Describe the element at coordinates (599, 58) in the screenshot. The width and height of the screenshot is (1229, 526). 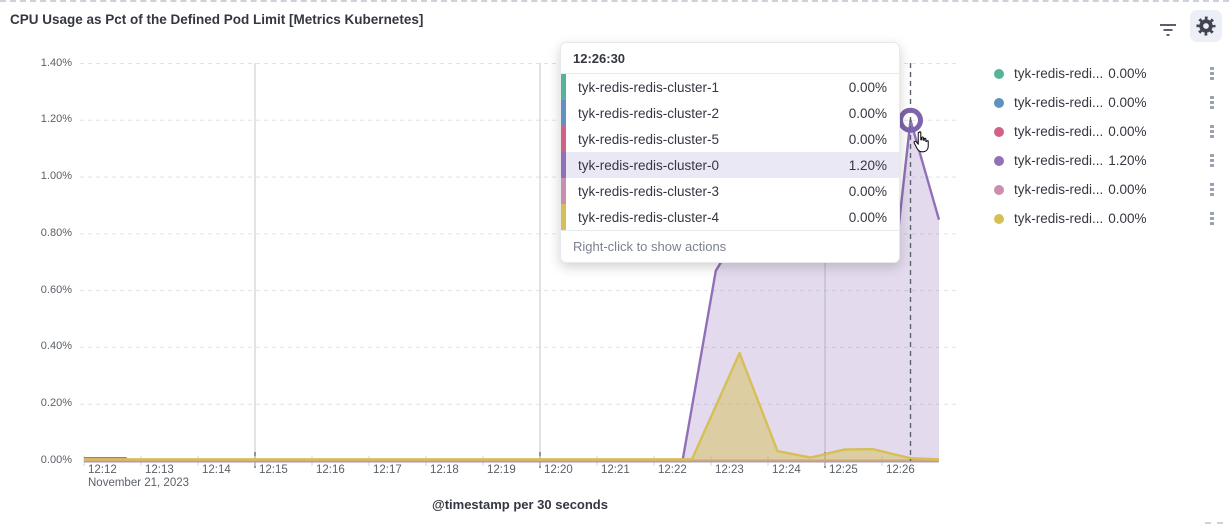
I see `tooltip-header: 12:26:30` at that location.